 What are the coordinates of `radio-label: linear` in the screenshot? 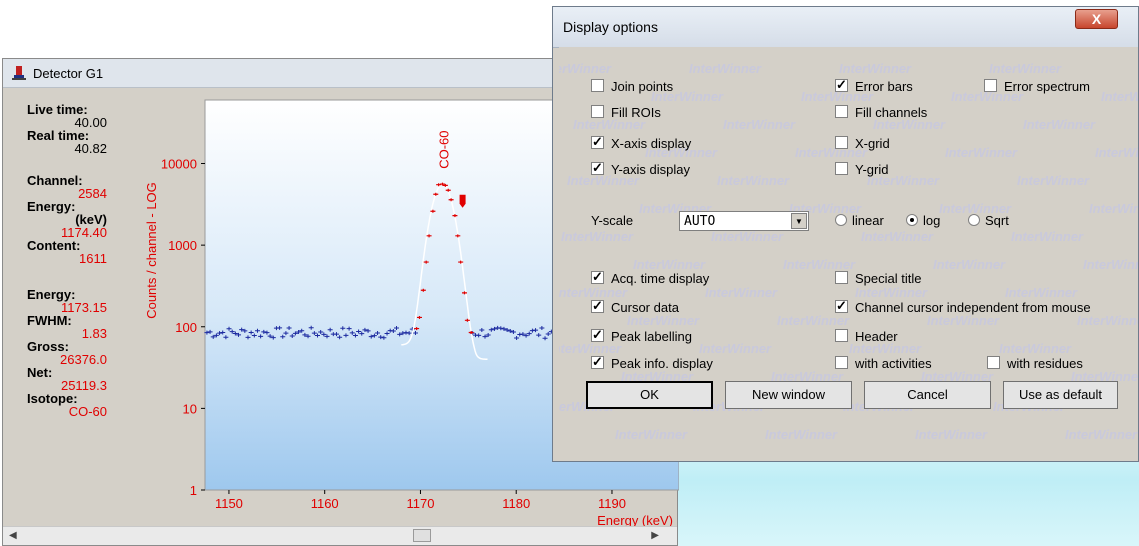 It's located at (868, 220).